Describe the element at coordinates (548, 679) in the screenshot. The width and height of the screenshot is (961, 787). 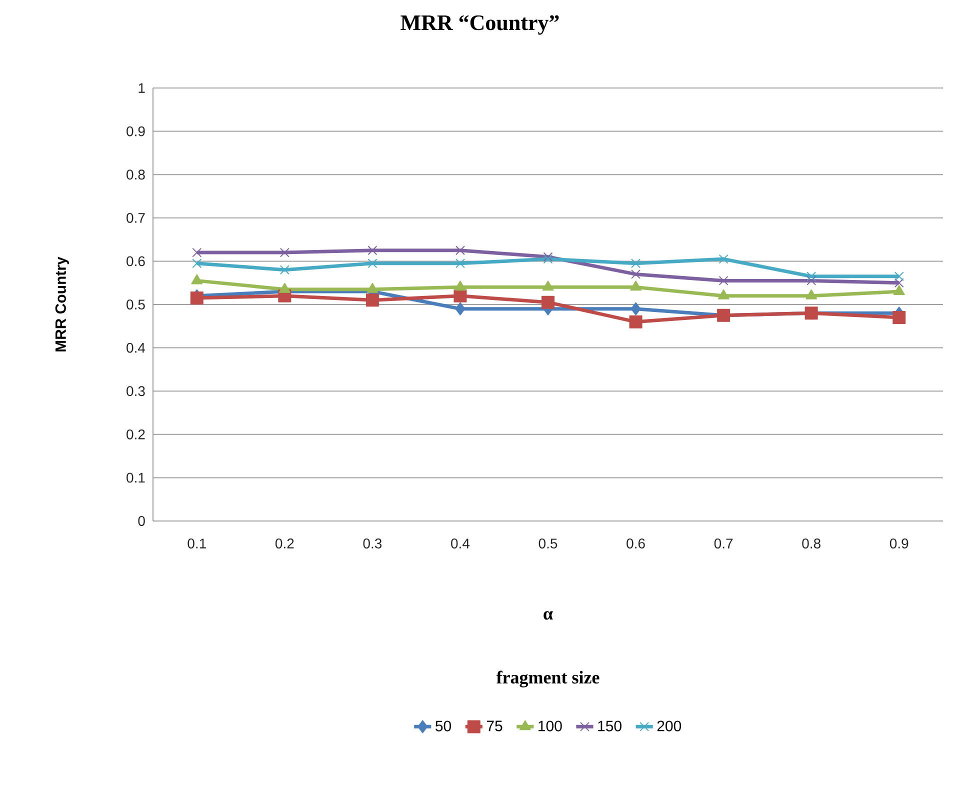
I see `legend-title: fragment size` at that location.